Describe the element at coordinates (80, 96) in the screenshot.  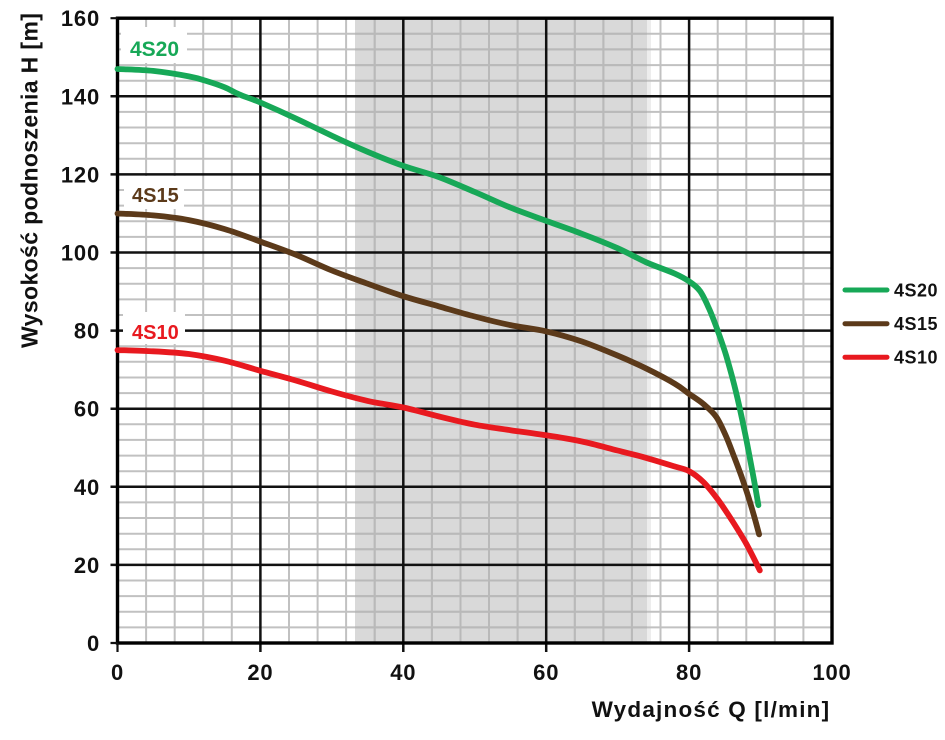
I see `svg-text: 140` at that location.